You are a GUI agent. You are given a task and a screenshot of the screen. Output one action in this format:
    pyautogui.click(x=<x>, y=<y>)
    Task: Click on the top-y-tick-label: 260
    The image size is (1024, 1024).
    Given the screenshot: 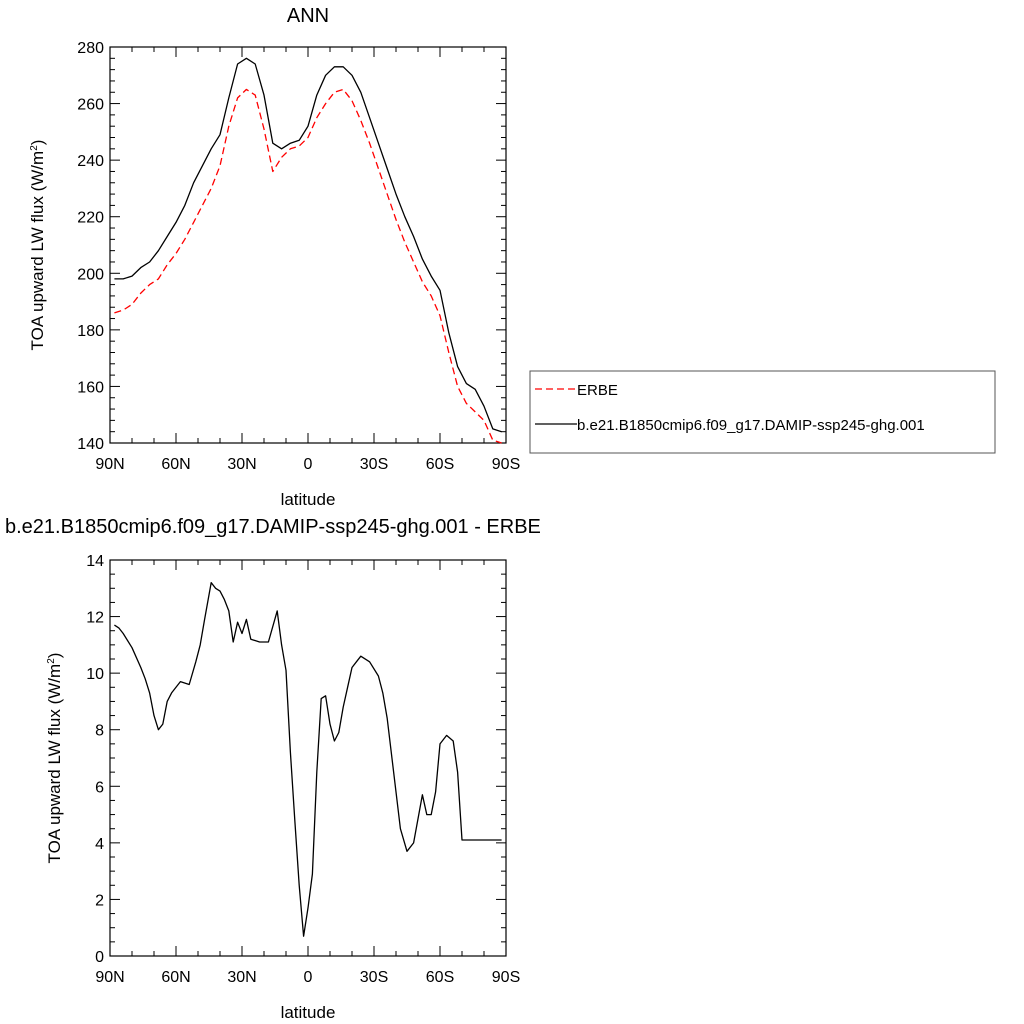 What is the action you would take?
    pyautogui.click(x=90, y=105)
    